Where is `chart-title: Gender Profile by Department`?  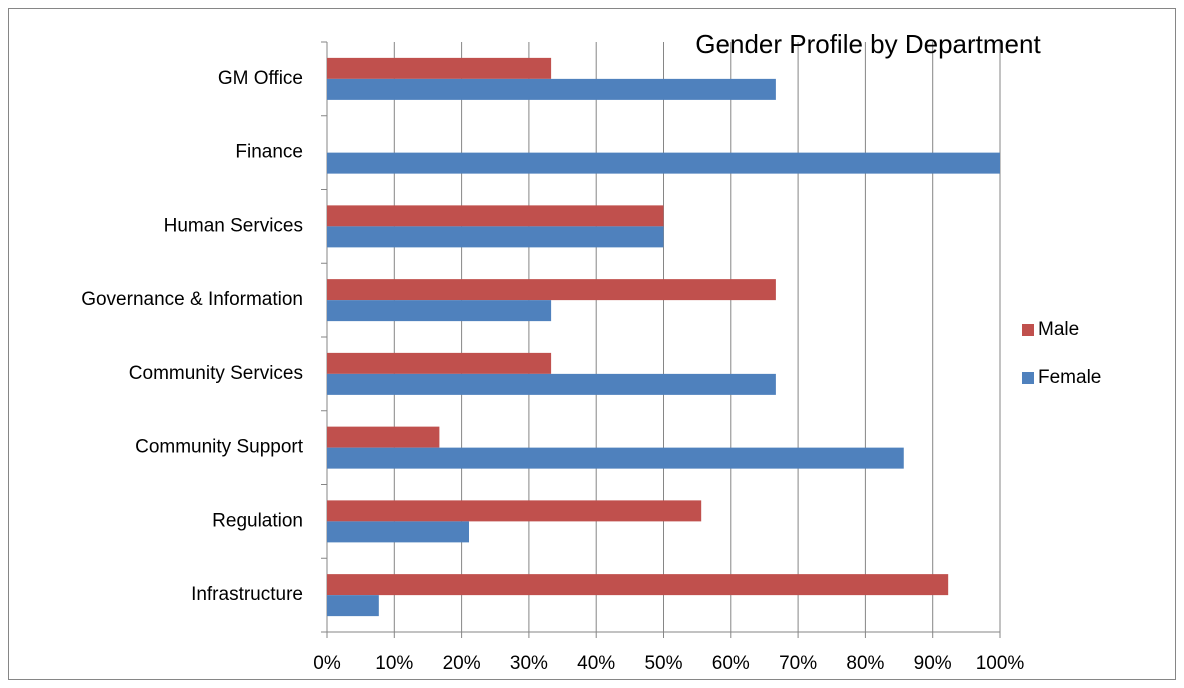 chart-title: Gender Profile by Department is located at coordinates (868, 44).